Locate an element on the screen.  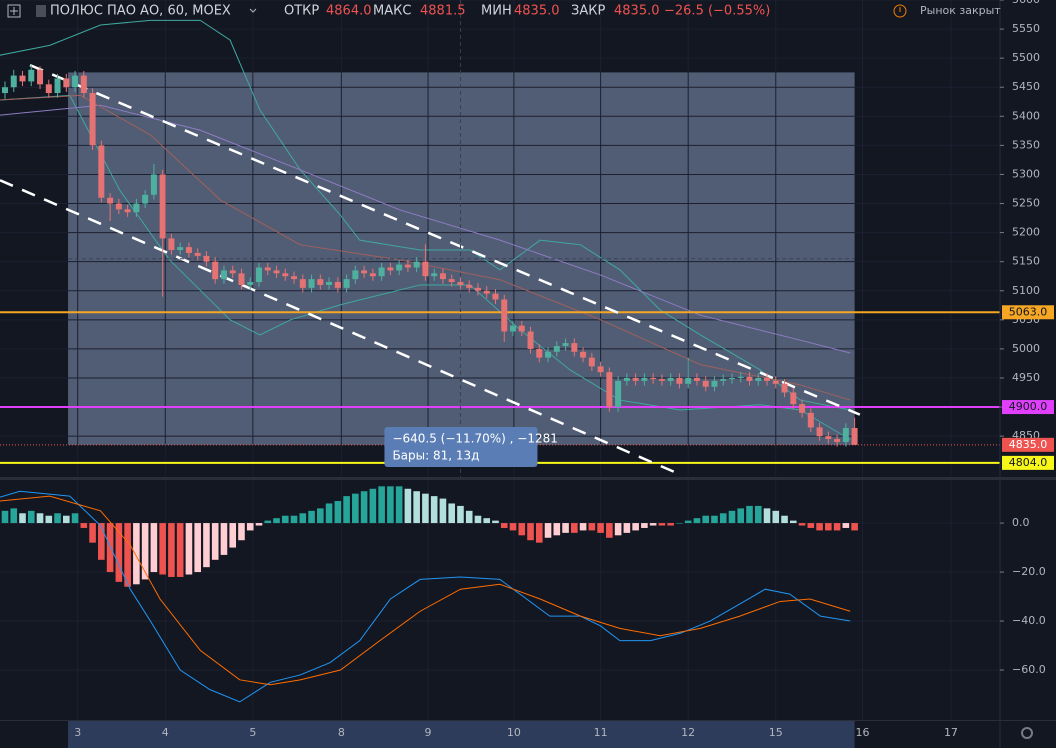
settings is located at coordinates (1027, 733).